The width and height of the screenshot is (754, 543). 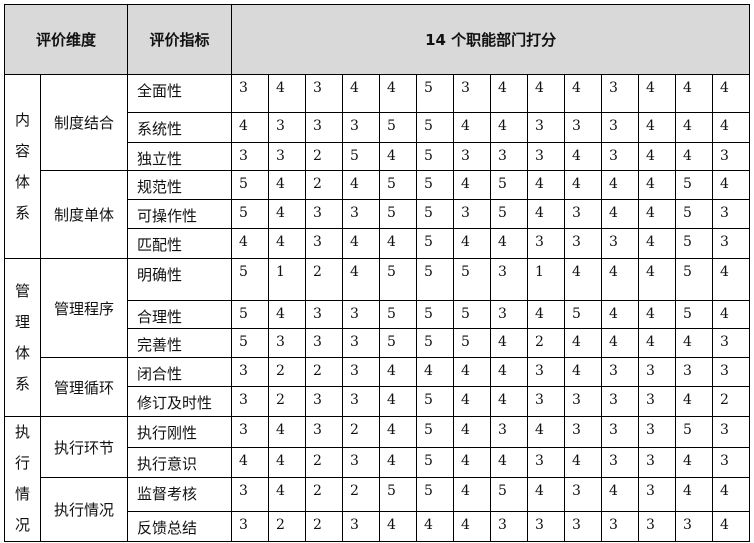 I want to click on table-row: 反馈总结 3 2 2 3 4 4 4 3 3 3 3 3 3 4, so click(x=378, y=526).